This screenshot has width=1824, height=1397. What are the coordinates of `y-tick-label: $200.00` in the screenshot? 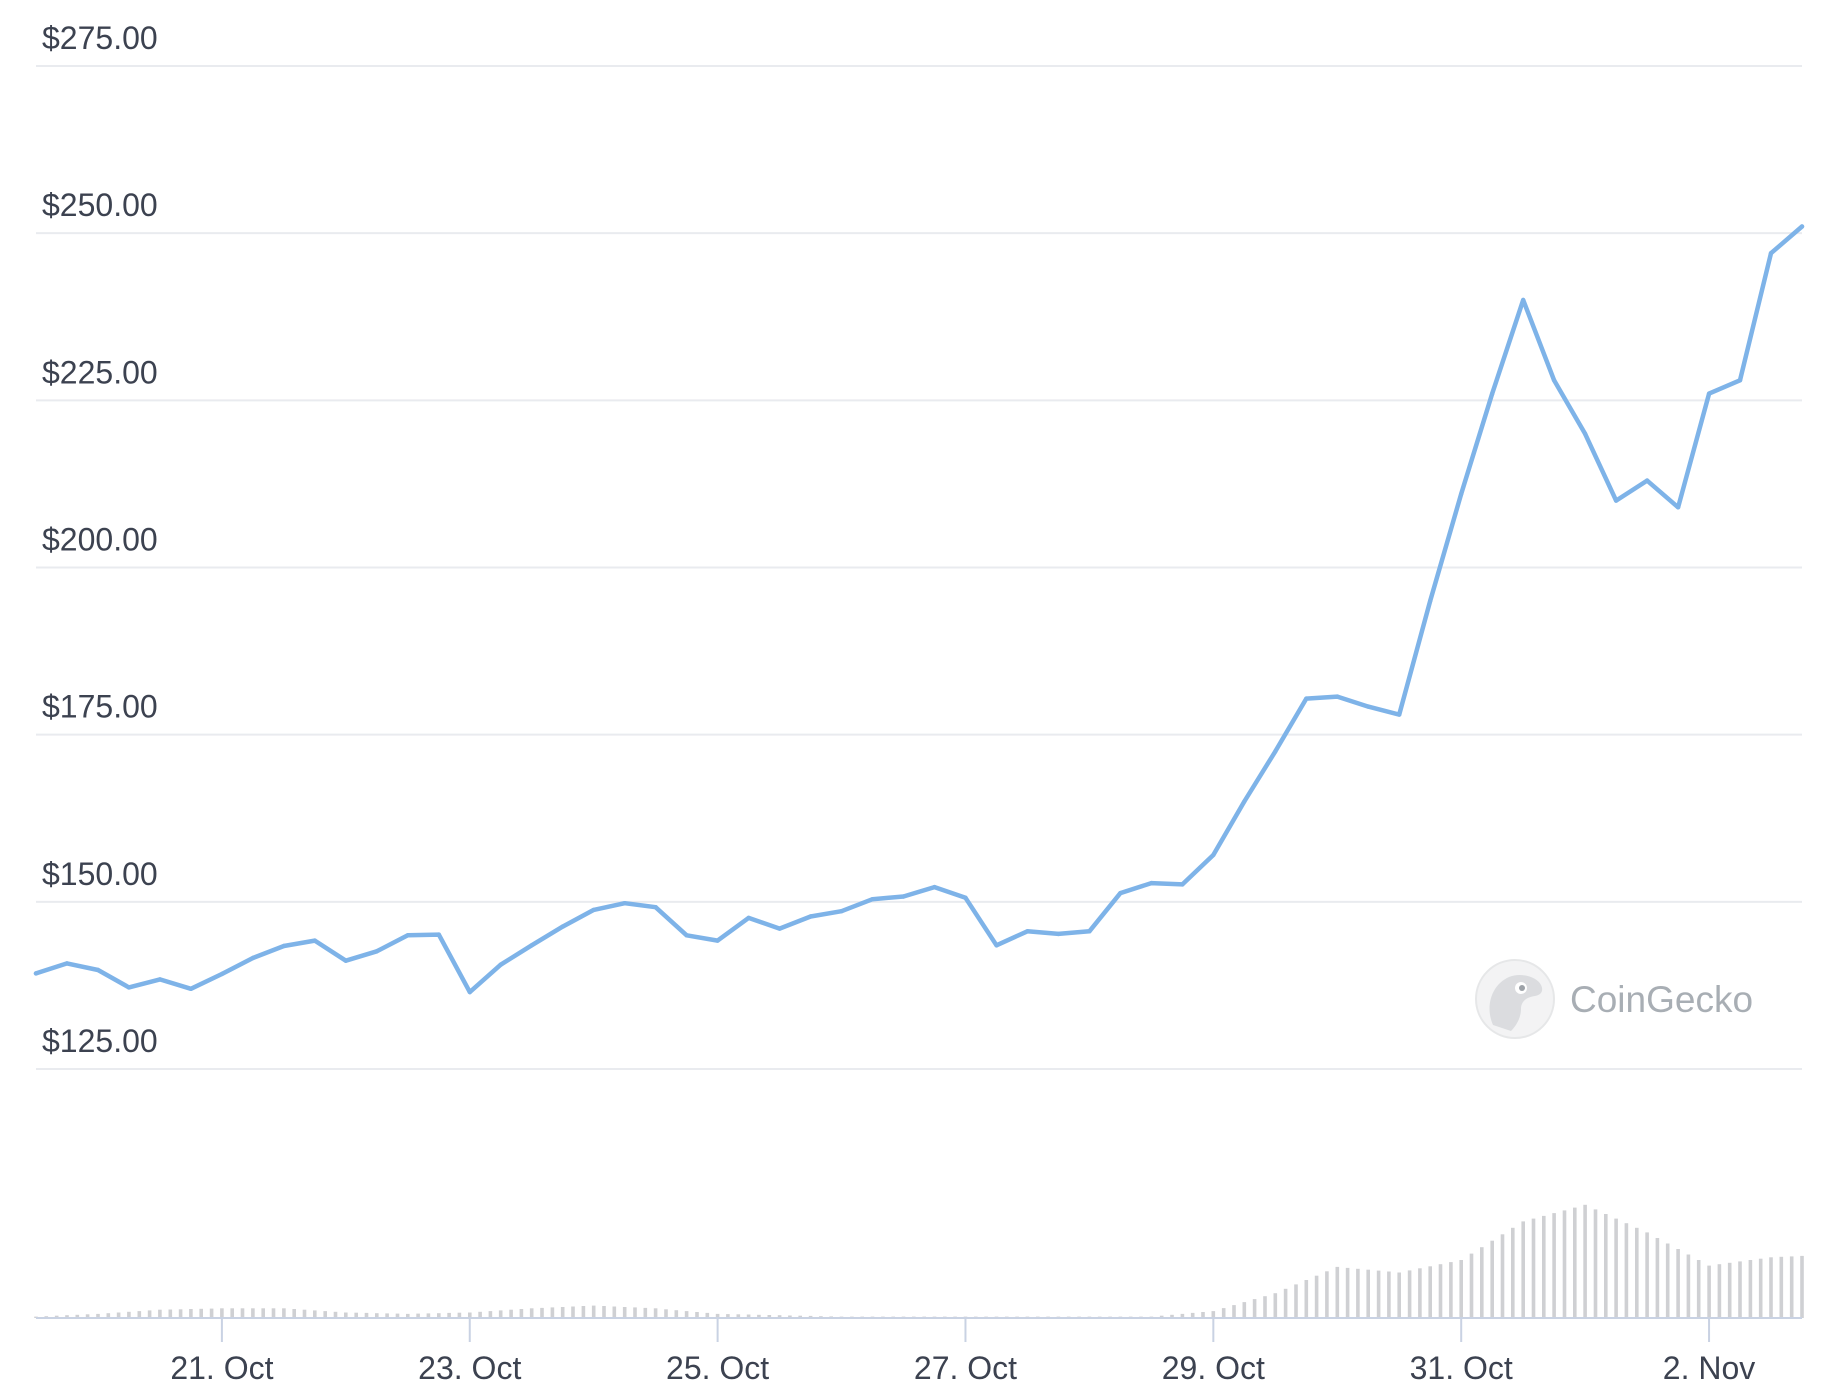 It's located at (100, 540).